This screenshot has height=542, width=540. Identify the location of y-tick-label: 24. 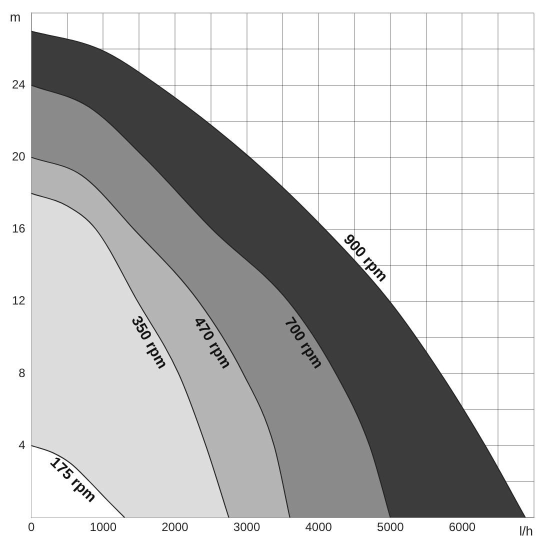
(19, 85).